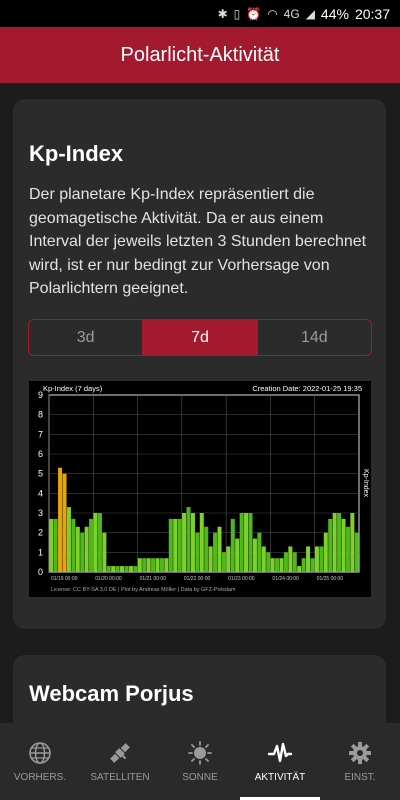 This screenshot has width=400, height=800. What do you see at coordinates (40, 753) in the screenshot?
I see `globe-icon` at bounding box center [40, 753].